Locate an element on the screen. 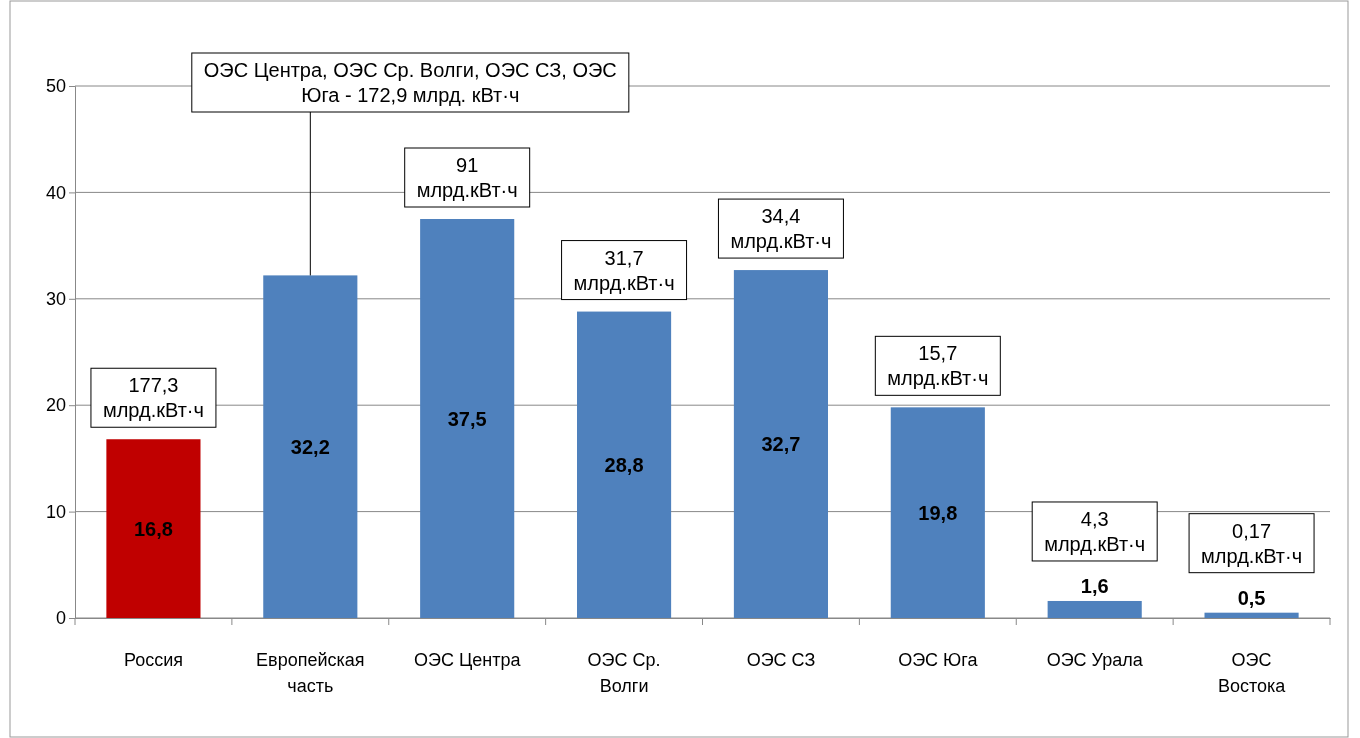  annotation: 34,4 млрд.кВт·ч is located at coordinates (781, 229).